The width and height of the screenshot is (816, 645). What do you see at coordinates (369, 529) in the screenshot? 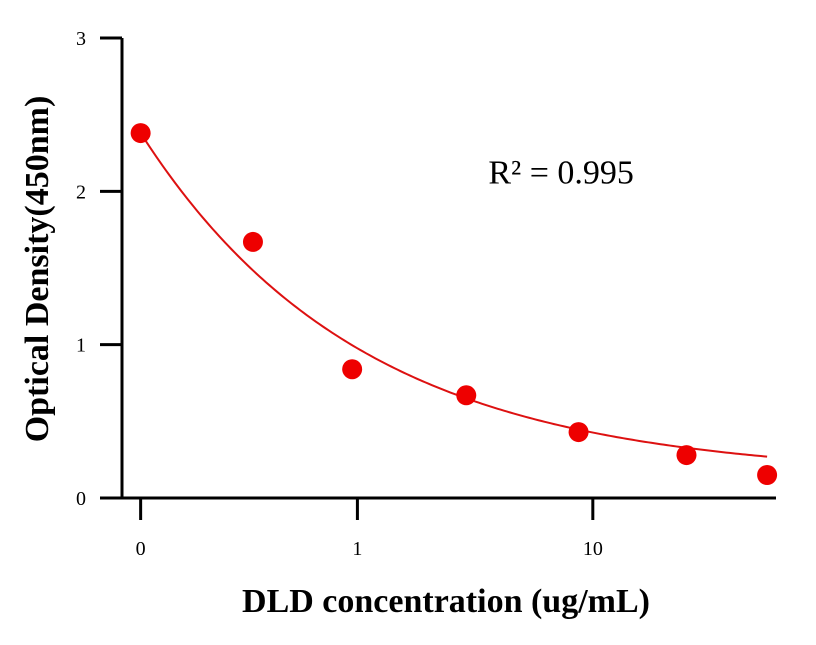
I see `x-axis-ticks: 0 1 10` at bounding box center [369, 529].